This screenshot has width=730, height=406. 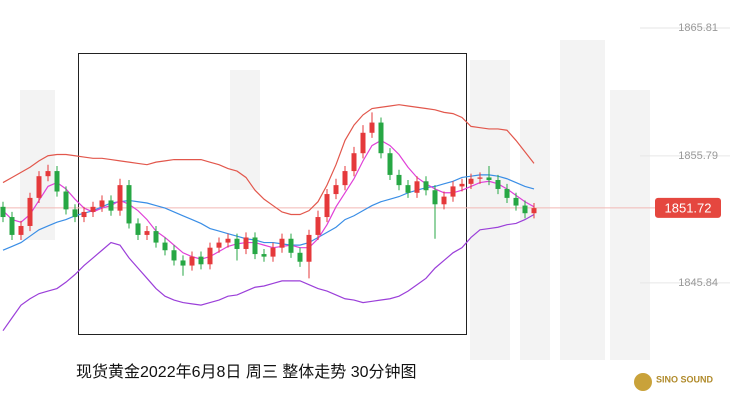 I want to click on logo-text: SINO SOUND, so click(x=685, y=379).